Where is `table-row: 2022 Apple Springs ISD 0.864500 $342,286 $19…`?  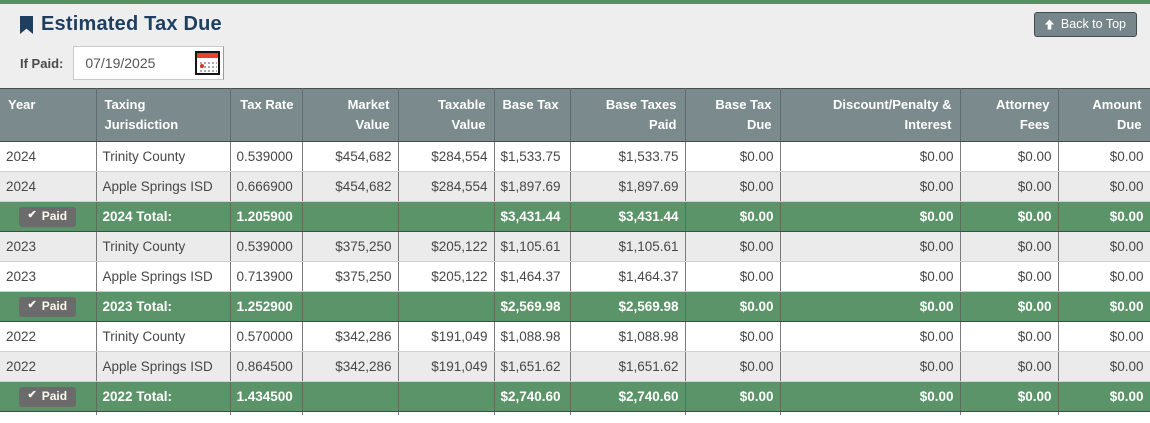
table-row: 2022 Apple Springs ISD 0.864500 $342,286 $19… is located at coordinates (575, 366).